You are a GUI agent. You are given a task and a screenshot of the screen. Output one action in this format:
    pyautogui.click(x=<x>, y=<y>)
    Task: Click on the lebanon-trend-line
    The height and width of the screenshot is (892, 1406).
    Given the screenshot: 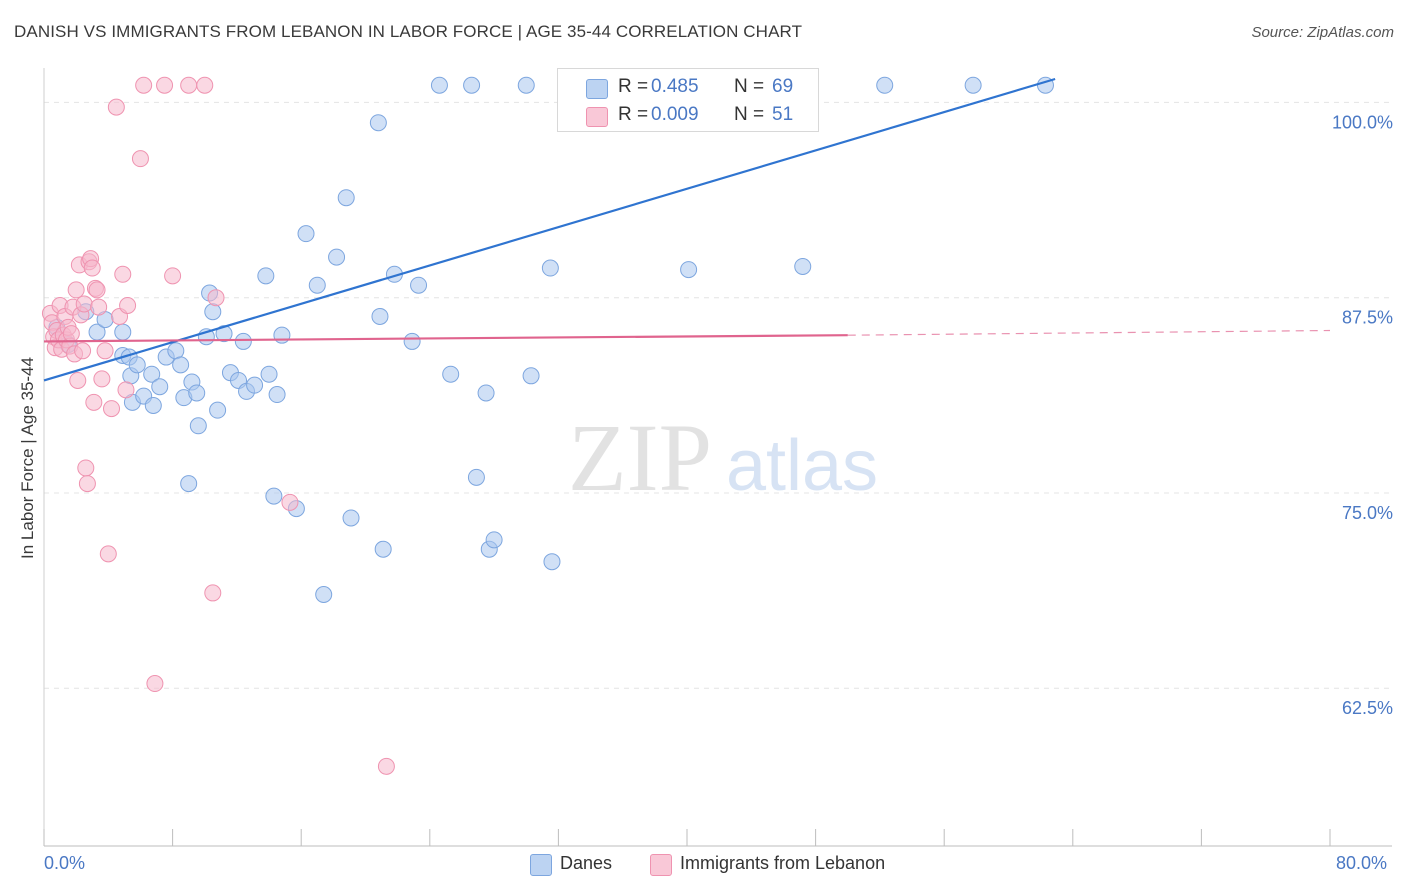 What is the action you would take?
    pyautogui.click(x=445, y=338)
    